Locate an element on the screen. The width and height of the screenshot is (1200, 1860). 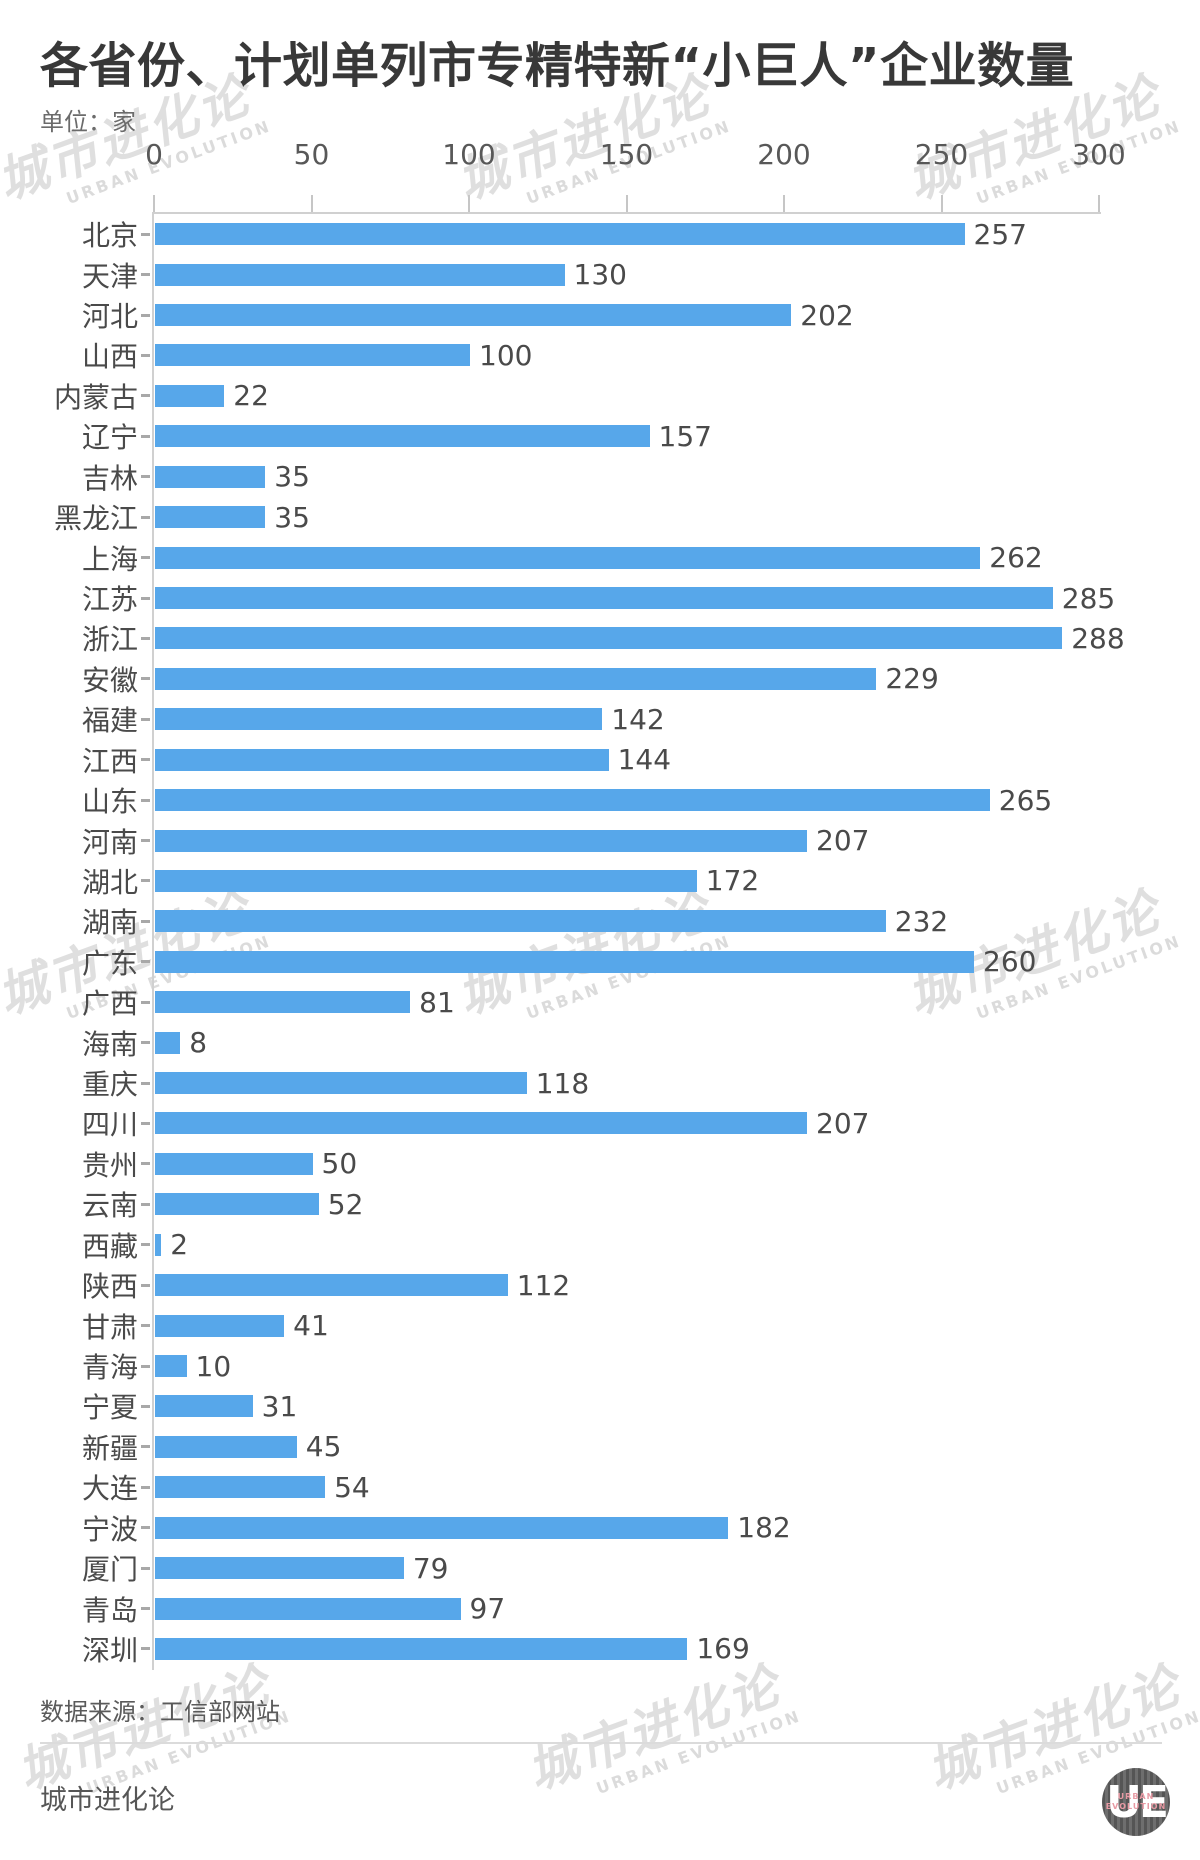
bar-row: 深圳 169 is located at coordinates (600, 1649).